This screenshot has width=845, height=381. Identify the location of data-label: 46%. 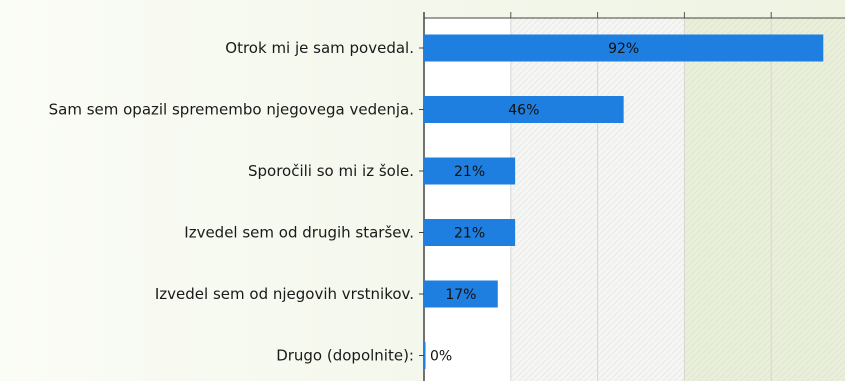
(523, 111).